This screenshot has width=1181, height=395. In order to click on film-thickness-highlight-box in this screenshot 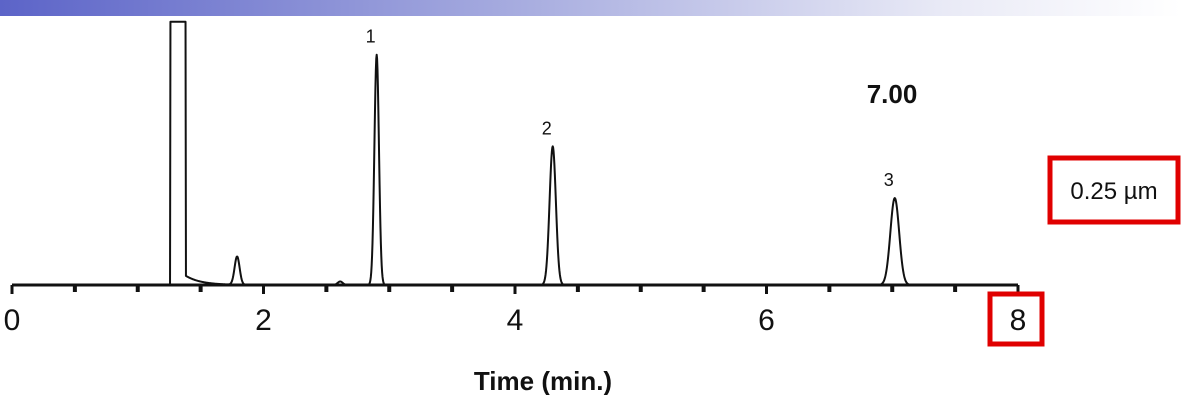, I will do `click(1114, 190)`.